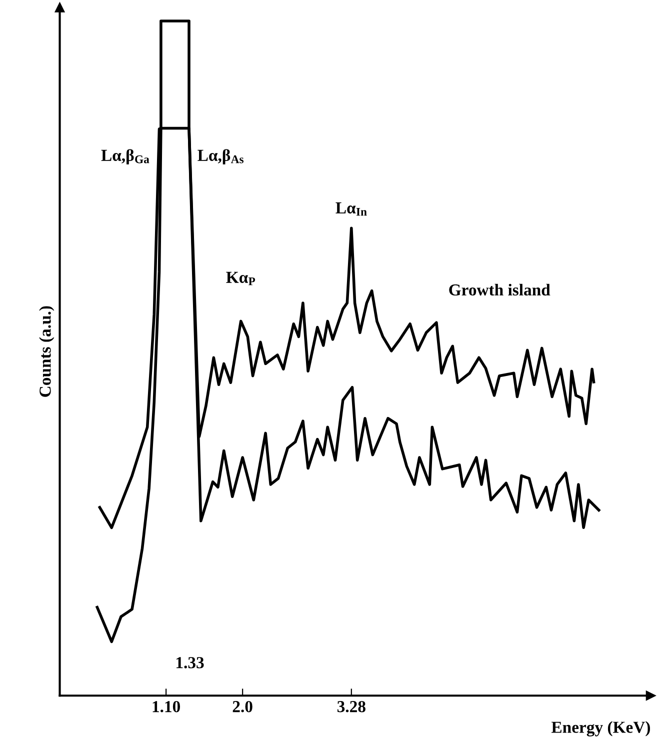 The height and width of the screenshot is (748, 664). I want to click on x-tick-label: 3.28, so click(351, 706).